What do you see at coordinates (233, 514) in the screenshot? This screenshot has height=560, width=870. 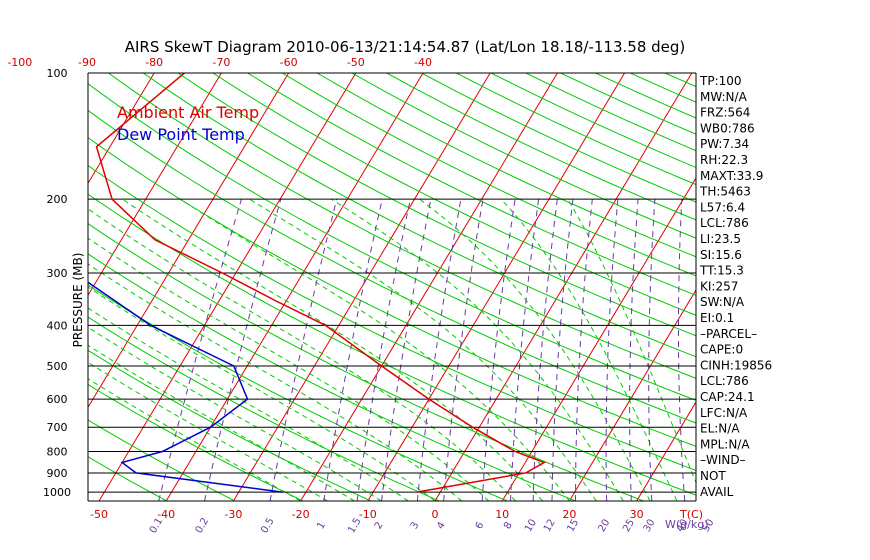 I see `bottom-temp-tick-label: -30` at bounding box center [233, 514].